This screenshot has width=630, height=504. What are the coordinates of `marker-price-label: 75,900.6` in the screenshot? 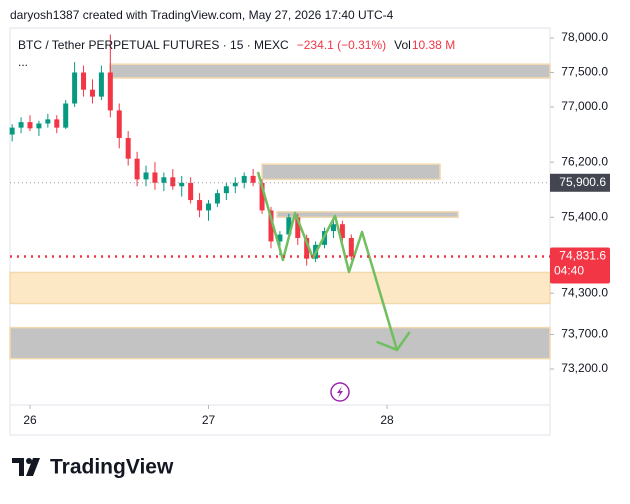 It's located at (582, 182).